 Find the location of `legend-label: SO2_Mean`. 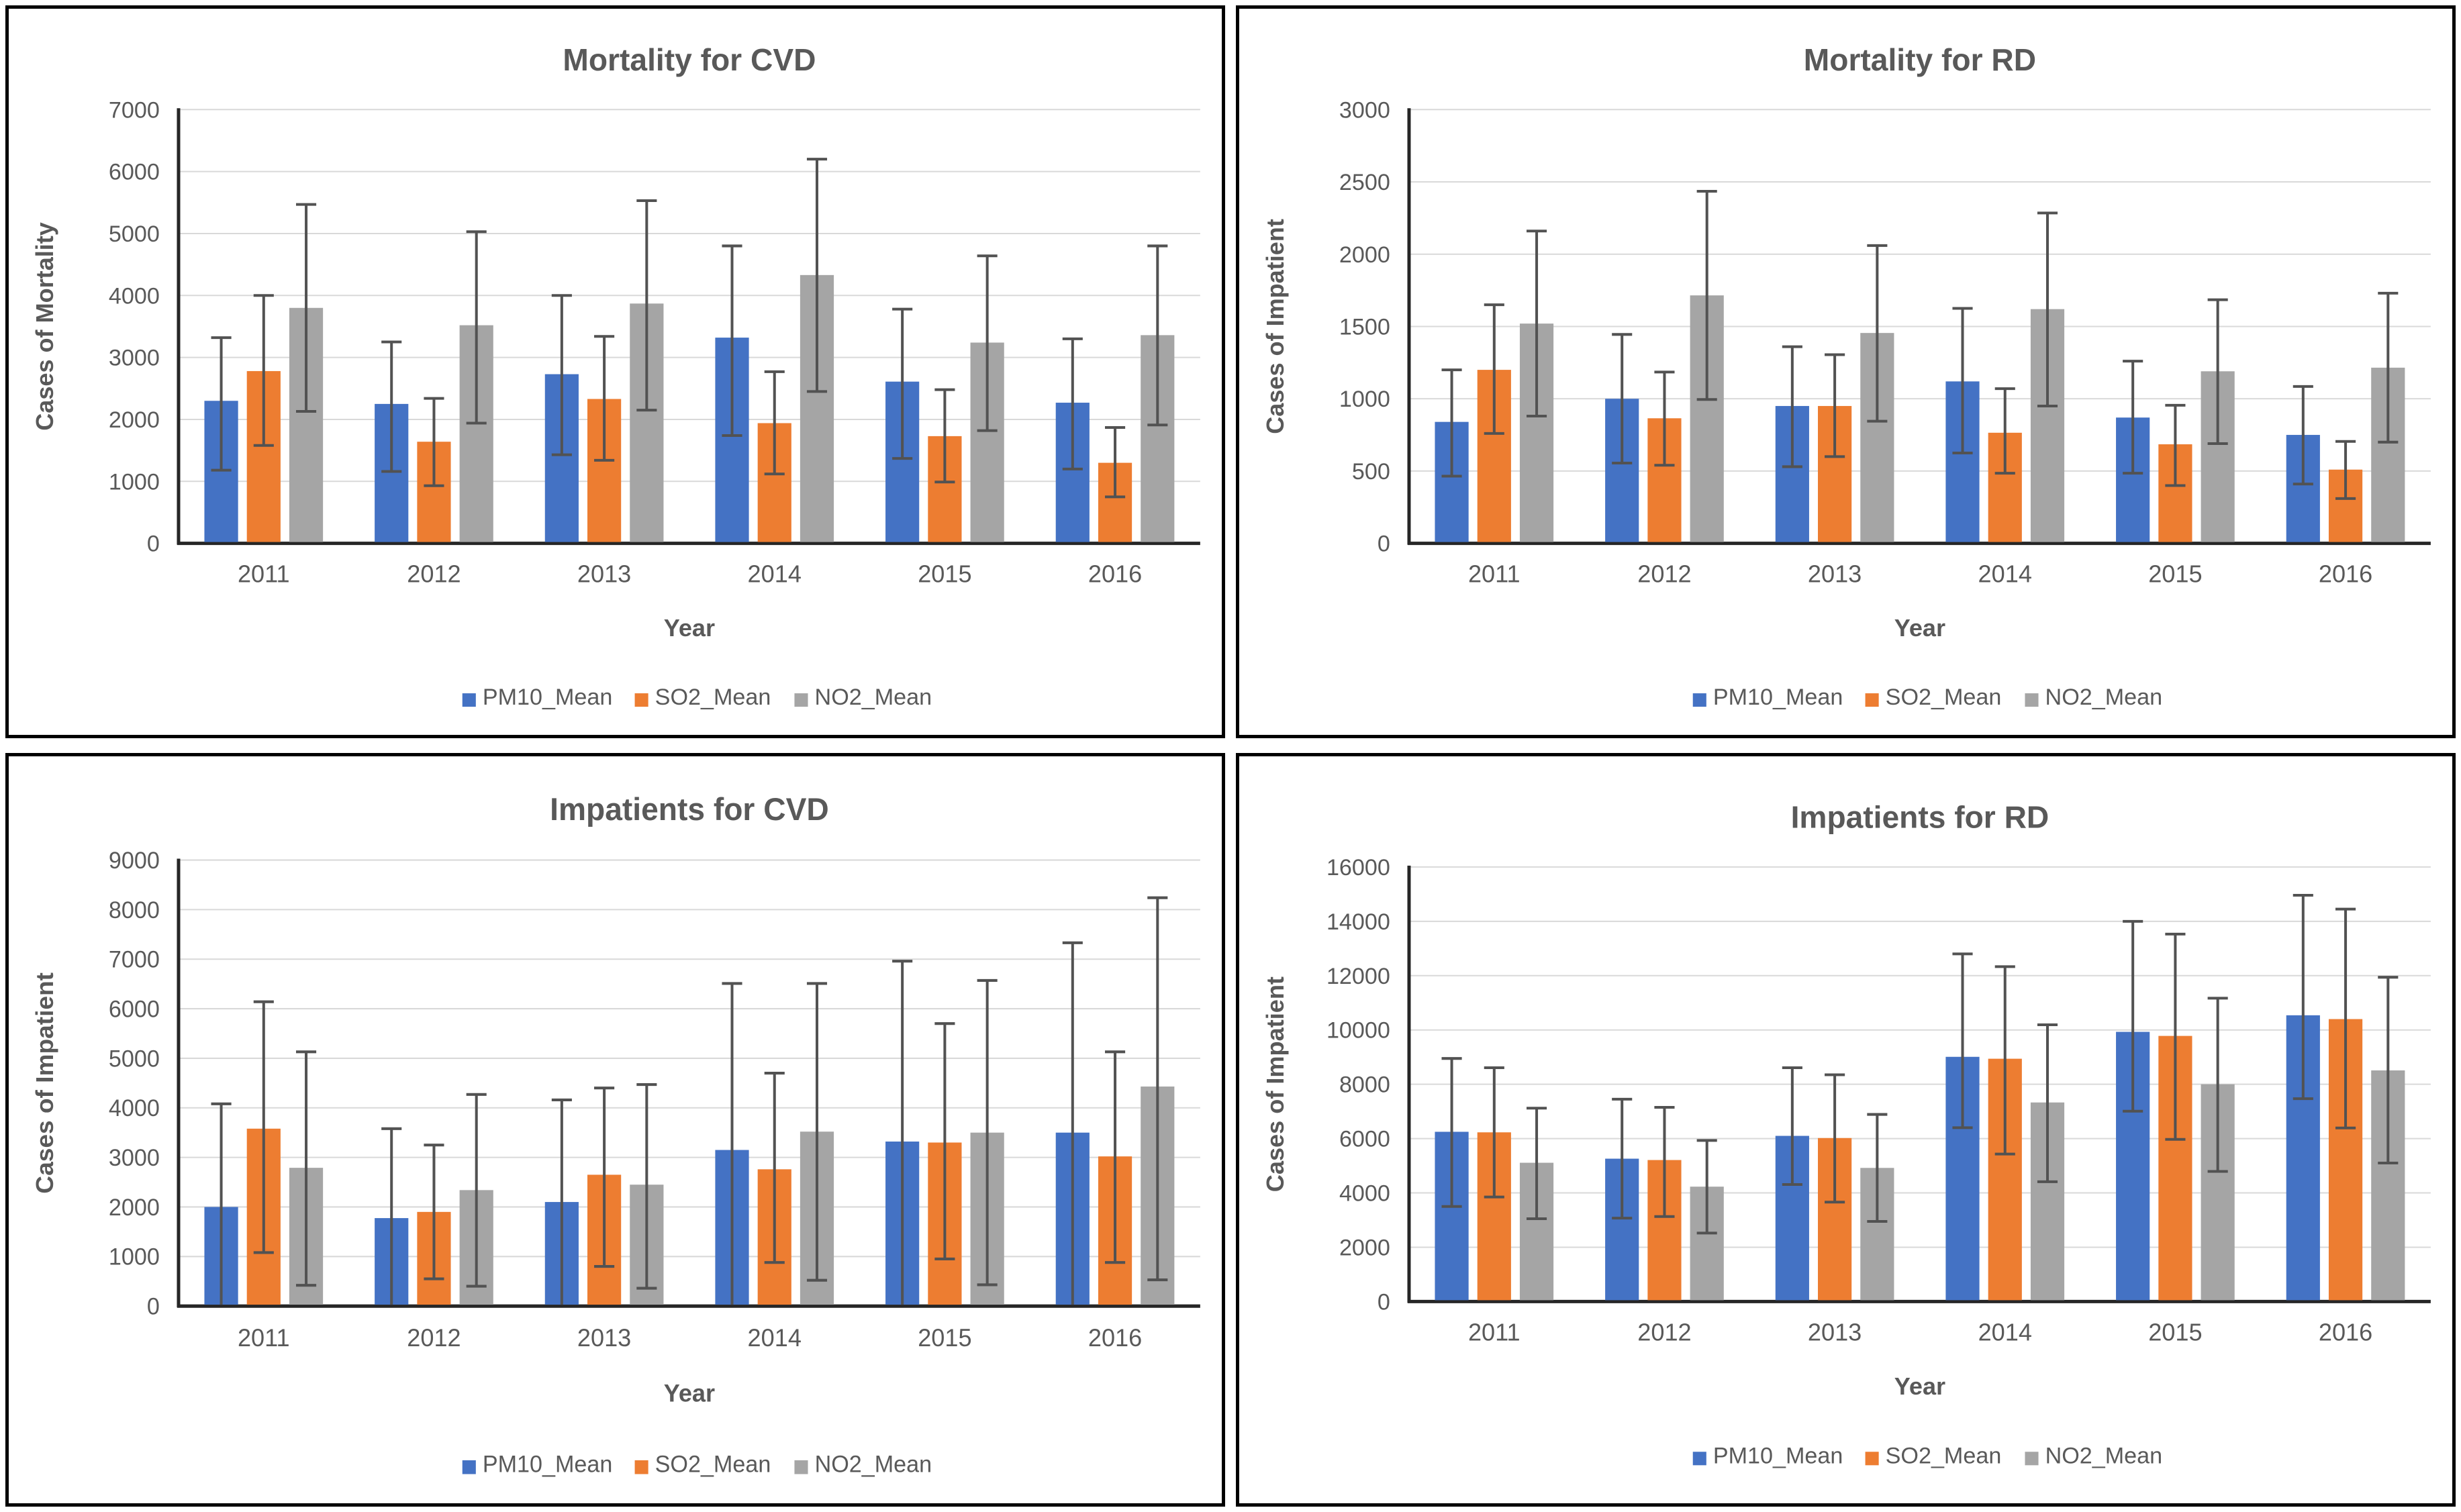

legend-label: SO2_Mean is located at coordinates (1944, 697).